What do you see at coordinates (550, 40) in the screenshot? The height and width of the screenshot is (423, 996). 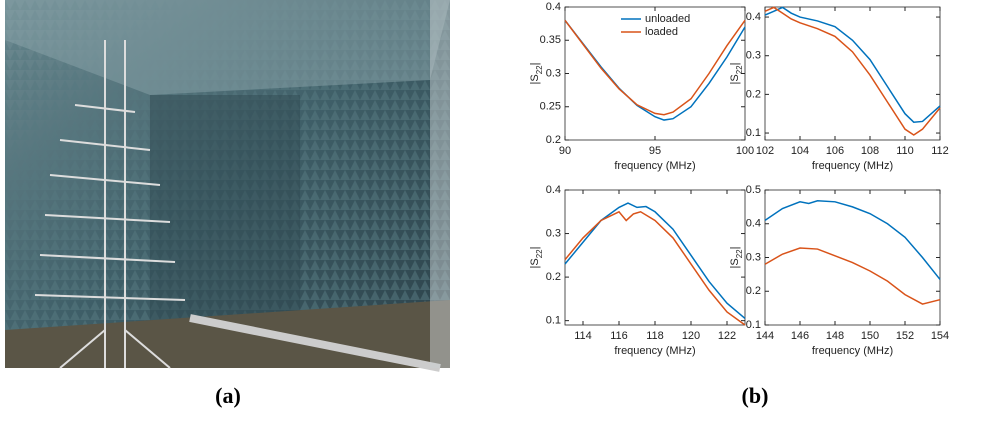 I see `y-tick-label: 0.35` at bounding box center [550, 40].